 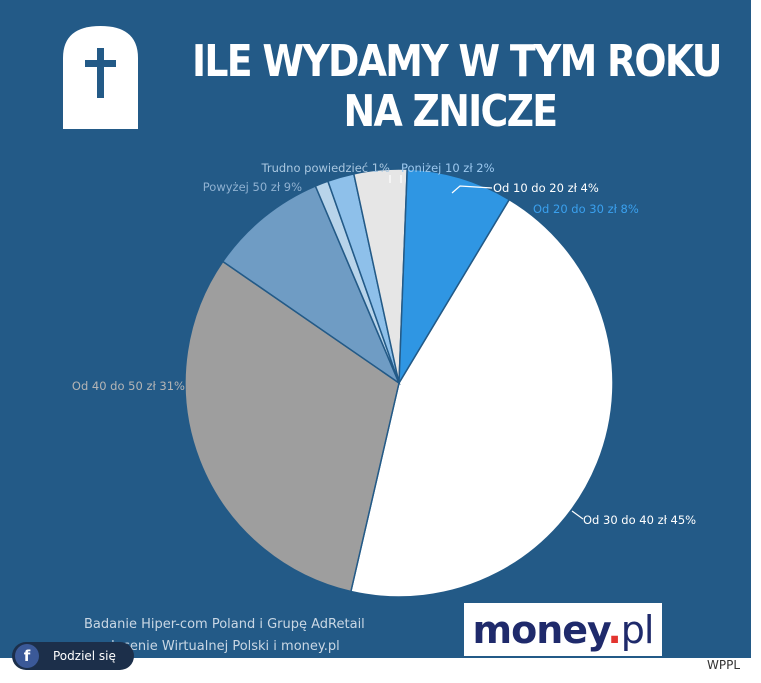 What do you see at coordinates (448, 168) in the screenshot?
I see `slice-label-5: Poniżej 10 zł 2%` at bounding box center [448, 168].